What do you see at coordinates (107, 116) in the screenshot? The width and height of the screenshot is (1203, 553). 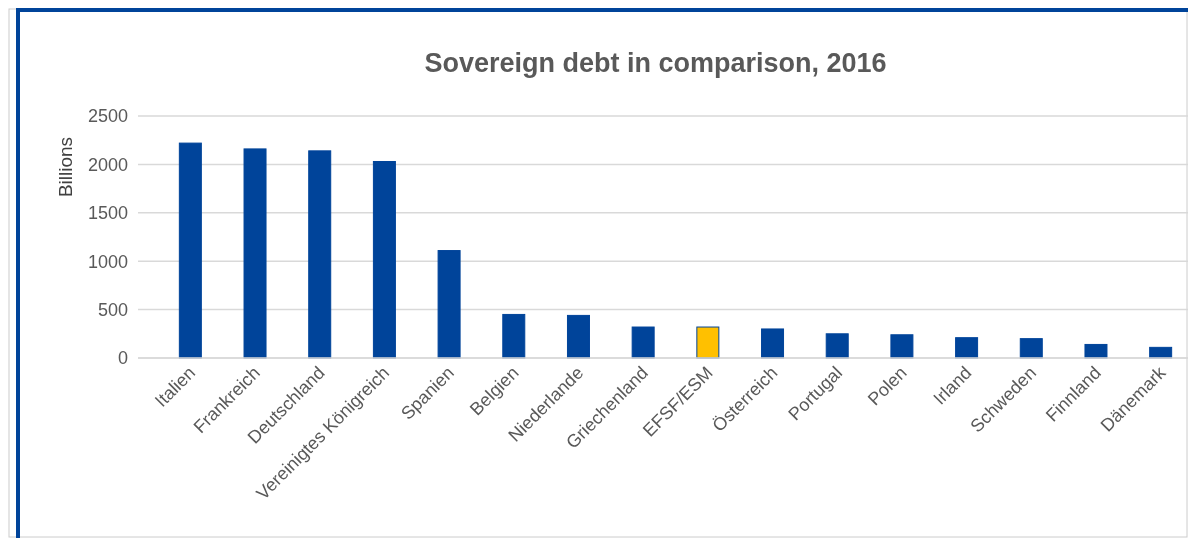 I see `y-tick-label: 2500` at bounding box center [107, 116].